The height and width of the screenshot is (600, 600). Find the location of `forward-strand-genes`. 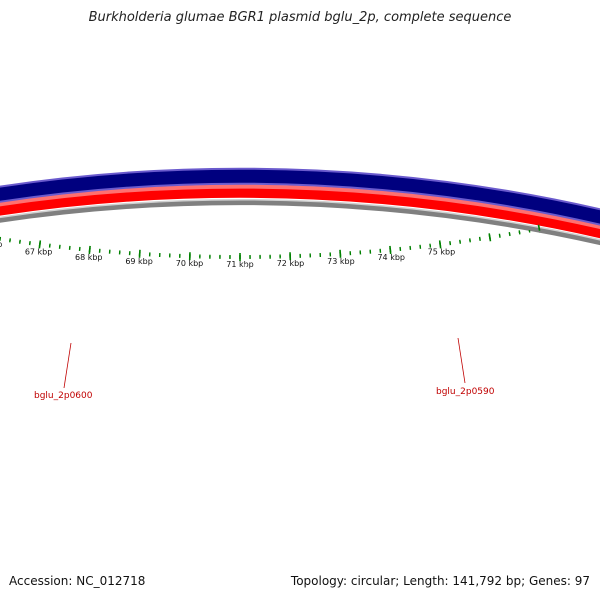

forward-strand-genes is located at coordinates (300, 211).